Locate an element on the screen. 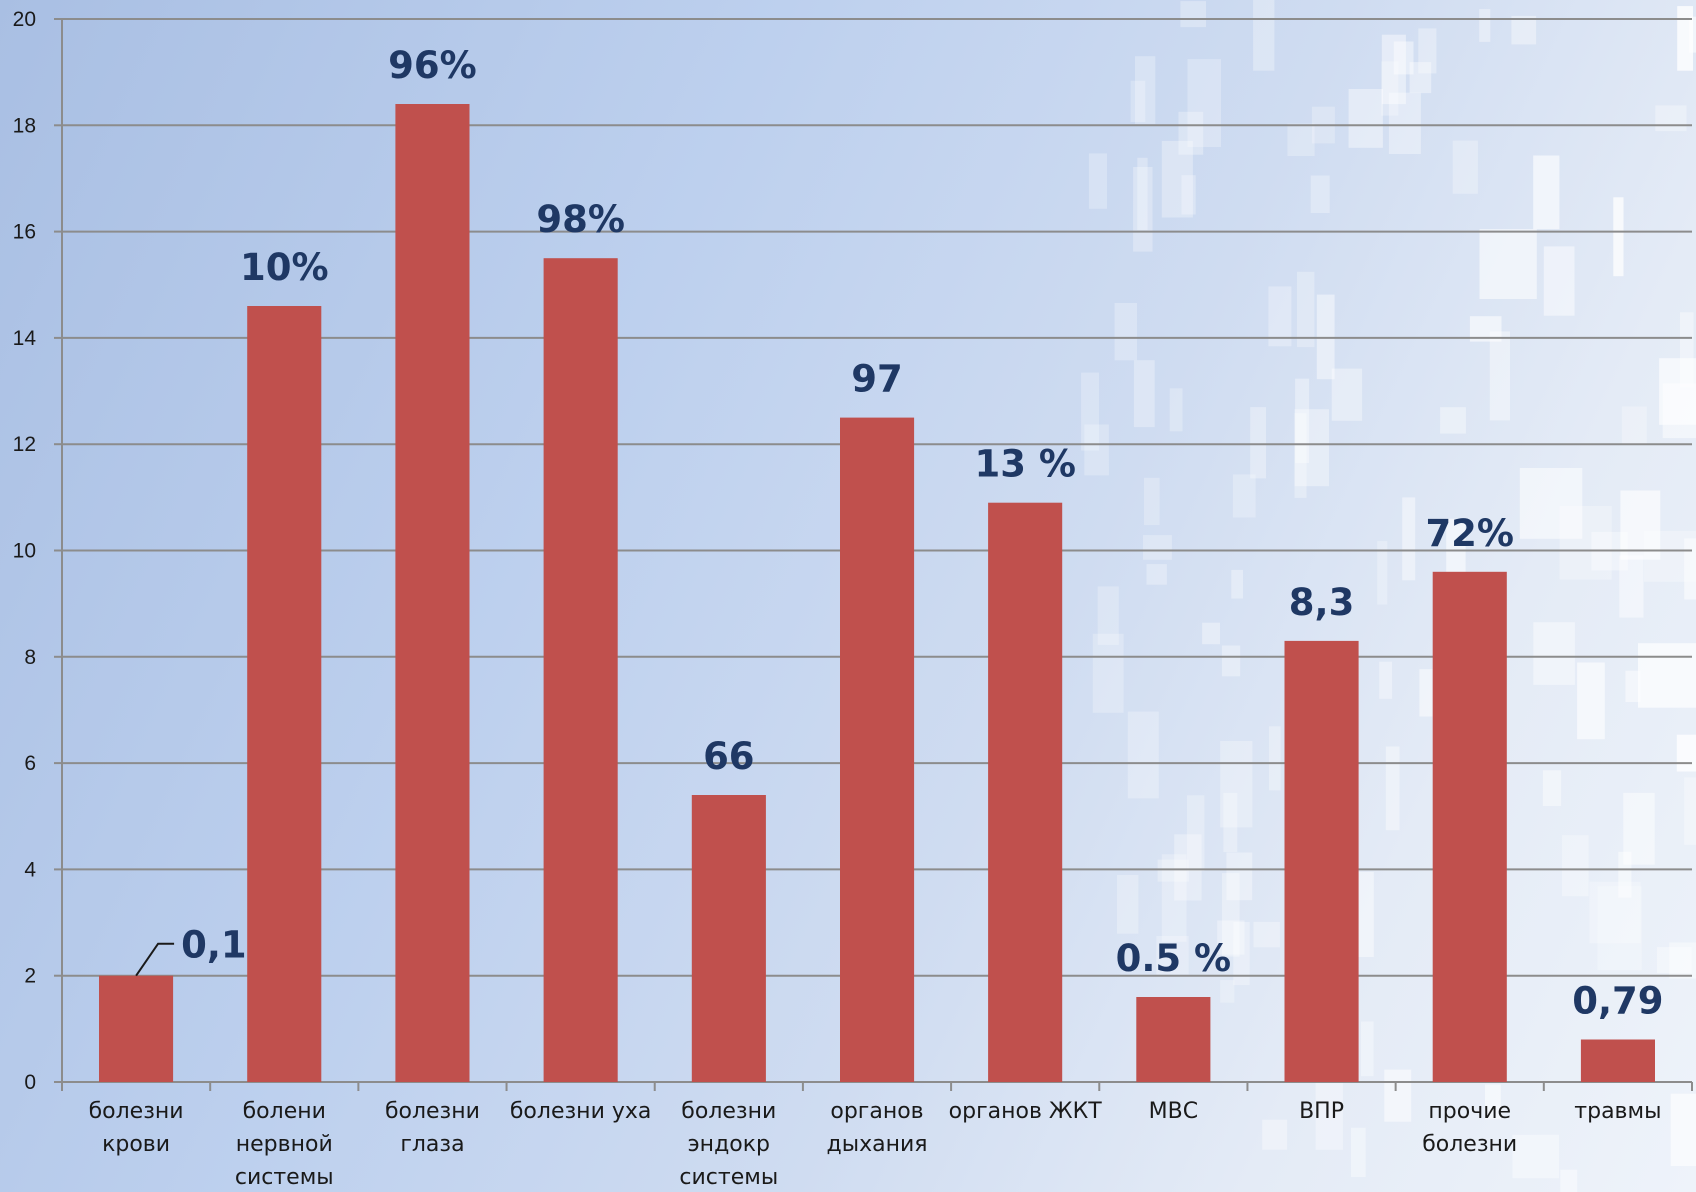 The image size is (1696, 1192). data-label: 97 is located at coordinates (877, 379).